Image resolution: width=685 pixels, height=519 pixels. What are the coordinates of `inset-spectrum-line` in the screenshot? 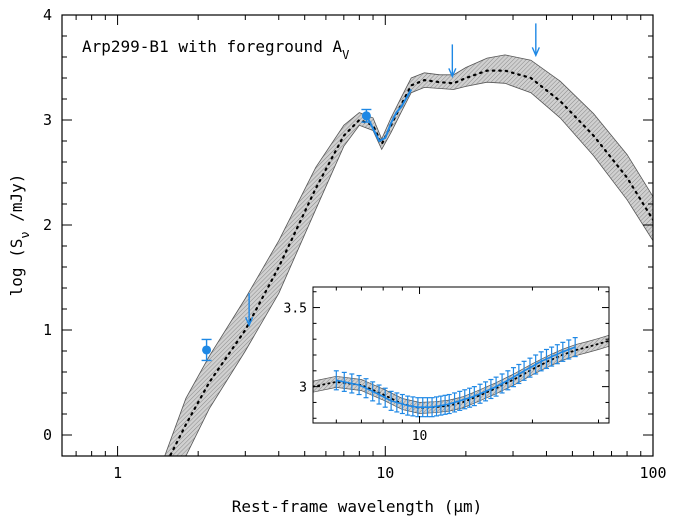 It's located at (456, 377).